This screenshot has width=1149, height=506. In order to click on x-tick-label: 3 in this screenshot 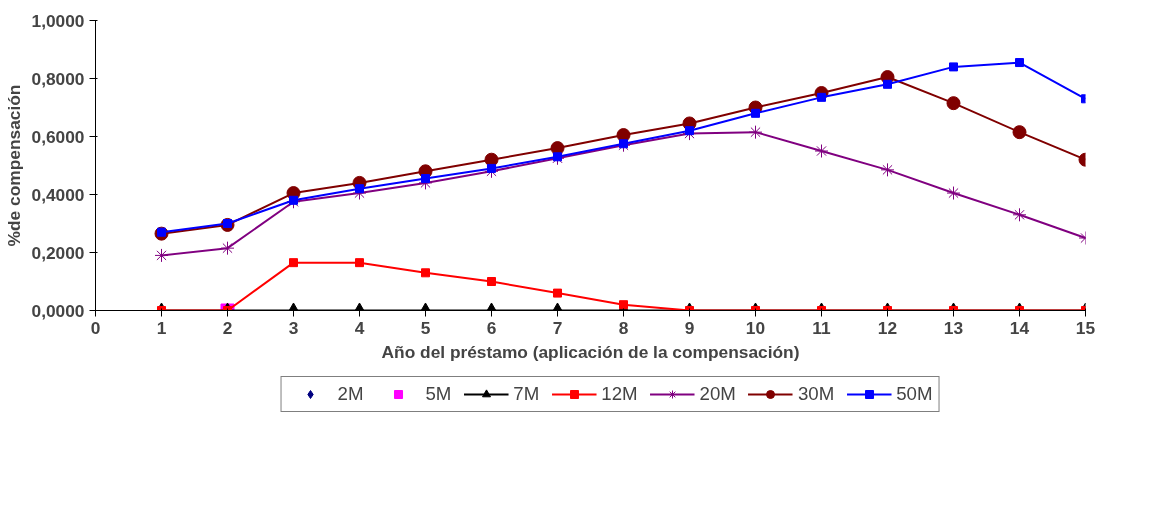, I will do `click(293, 327)`.